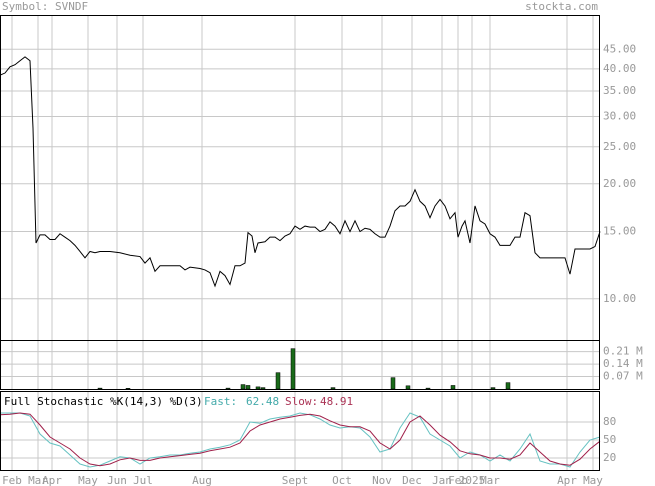  I want to click on y-tick-label: 45.00, so click(619, 48).